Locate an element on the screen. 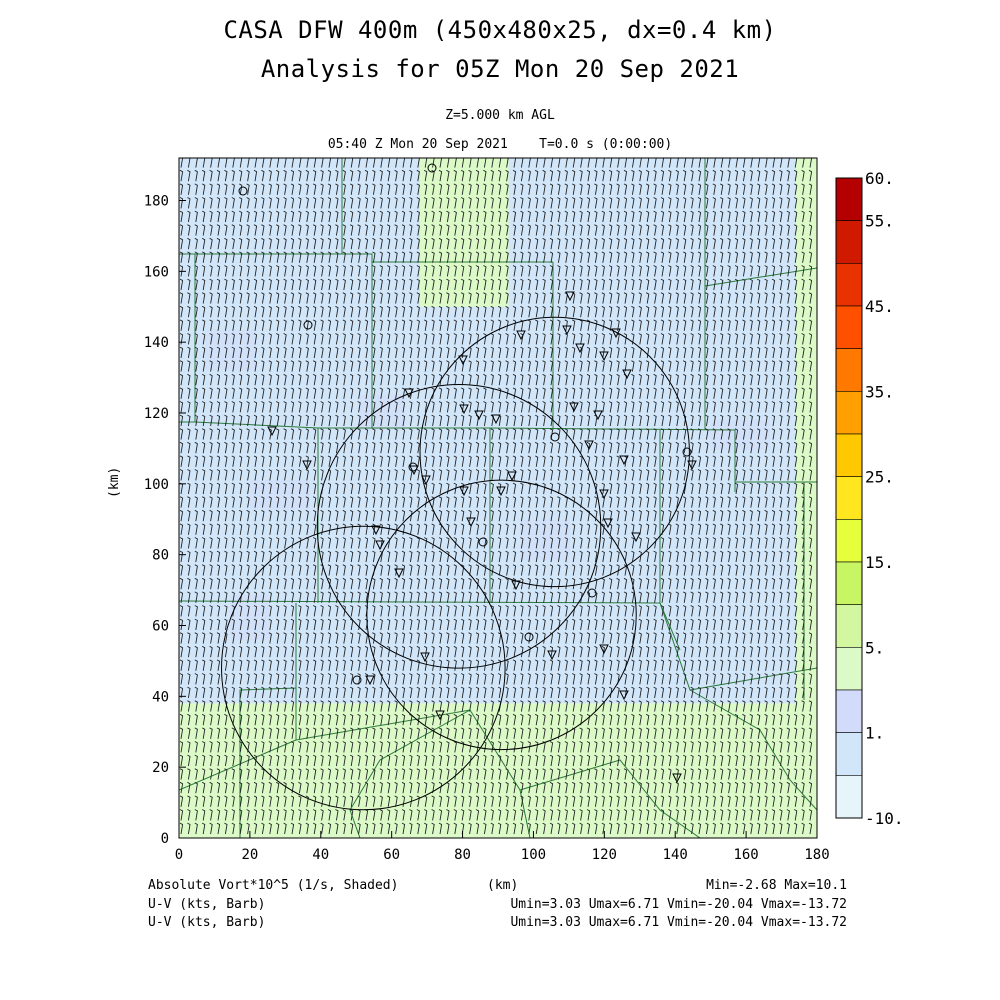  colorbar: 60. 55. 45. 35. 25. 15. 5. 1. -10. is located at coordinates (869, 498).